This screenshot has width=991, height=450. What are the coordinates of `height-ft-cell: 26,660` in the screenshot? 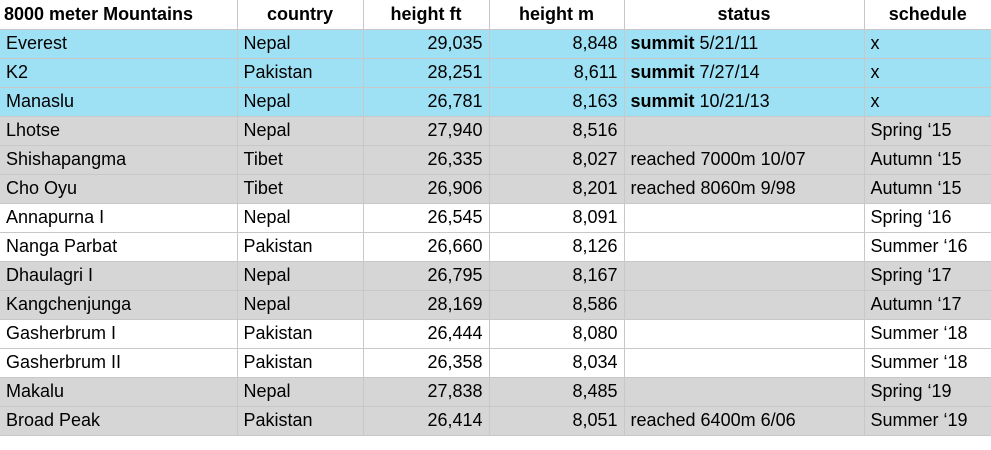 It's located at (426, 247).